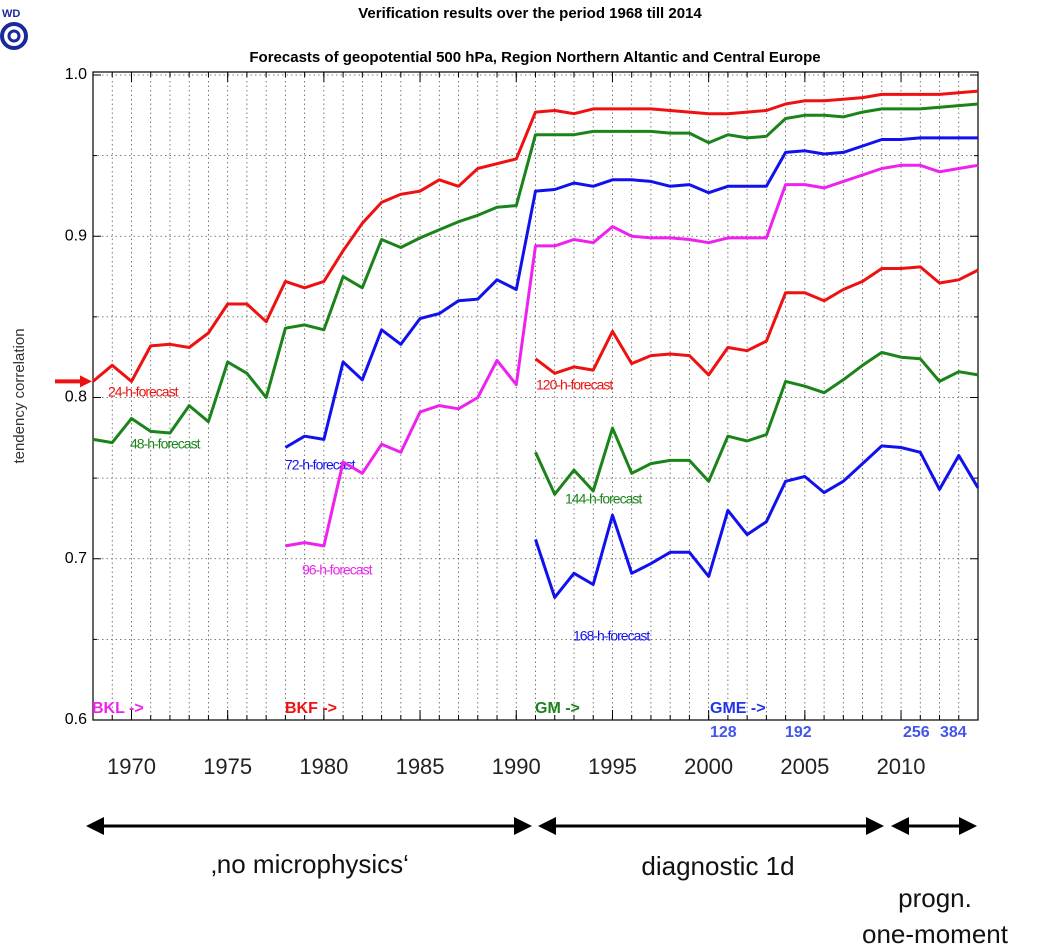 This screenshot has height=948, width=1049. I want to click on y-tick-label: 0.6, so click(76, 719).